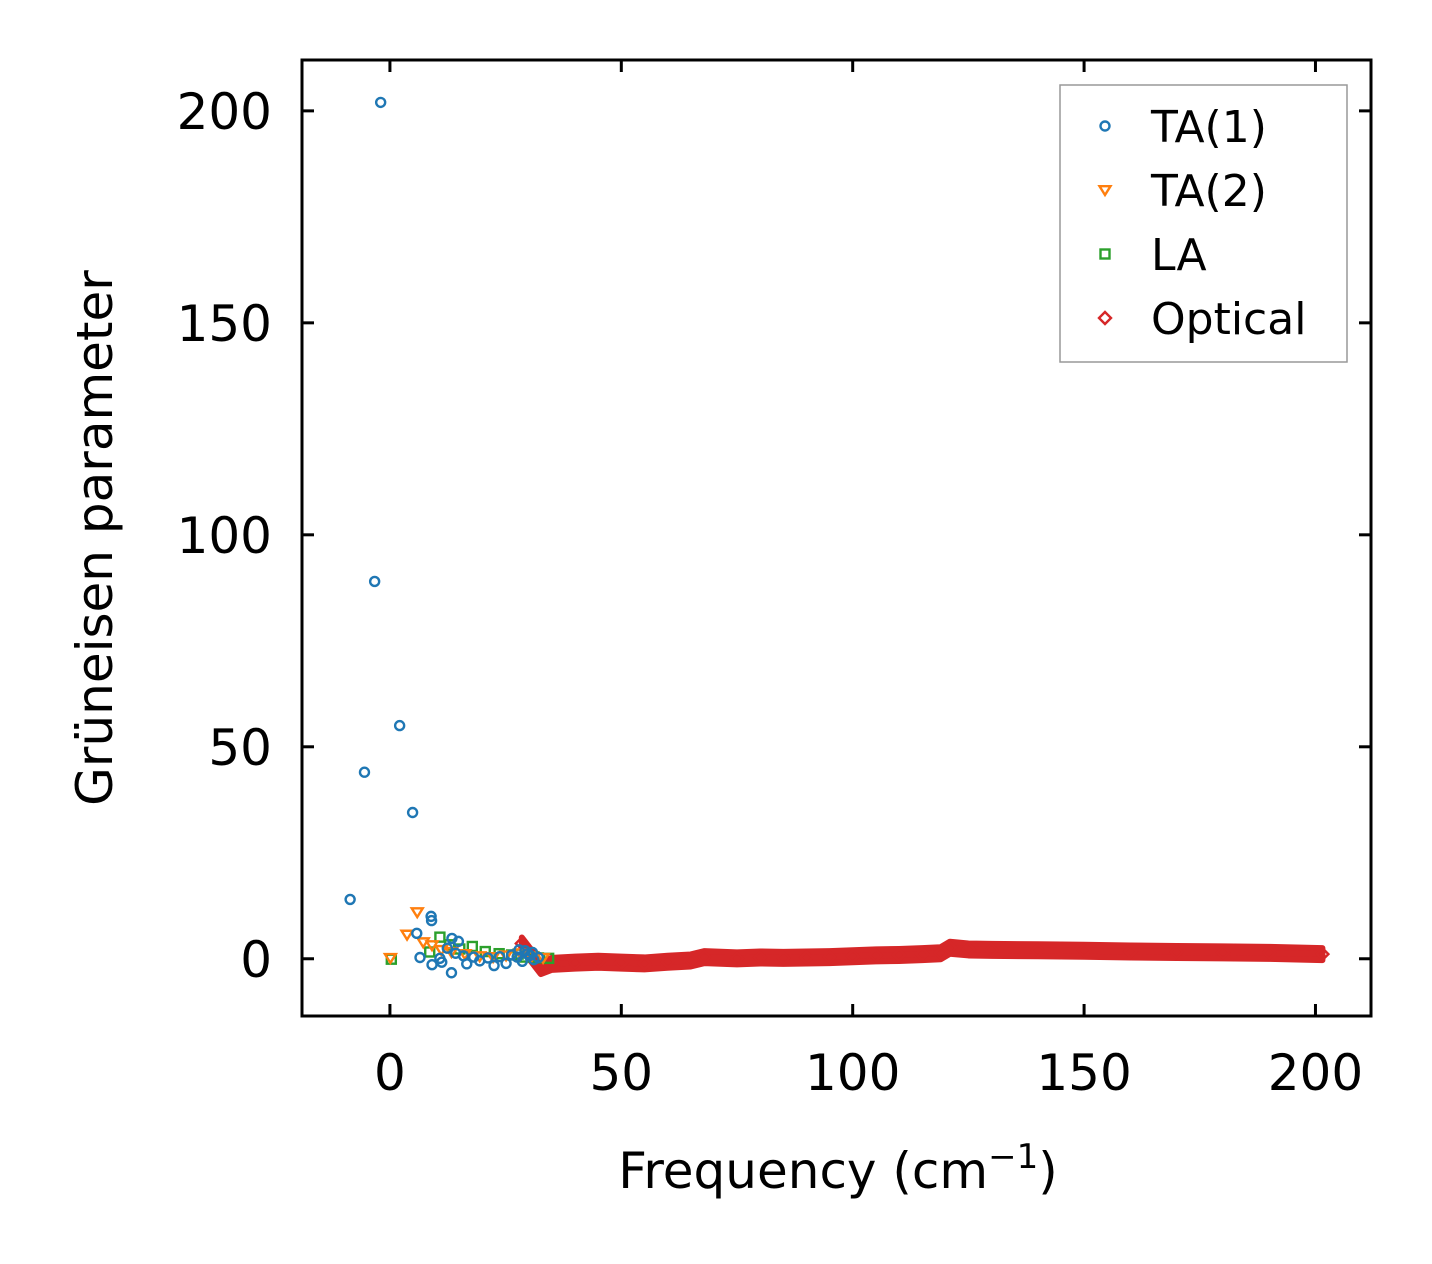 This screenshot has width=1432, height=1264. I want to click on y-tick-label: 150, so click(224, 324).